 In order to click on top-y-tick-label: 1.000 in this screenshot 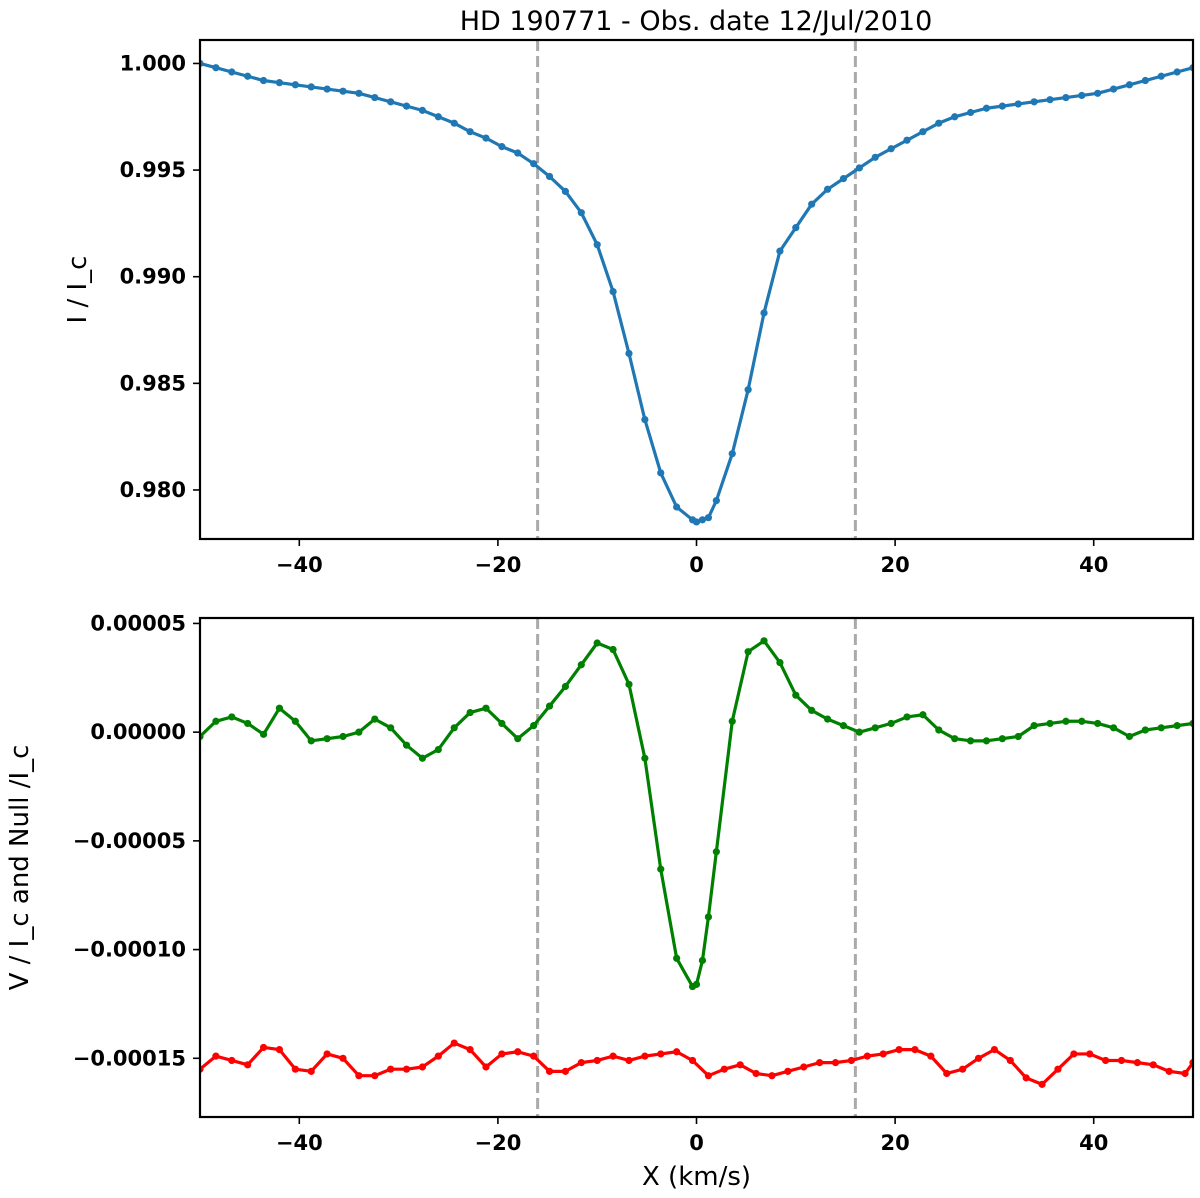, I will do `click(153, 63)`.